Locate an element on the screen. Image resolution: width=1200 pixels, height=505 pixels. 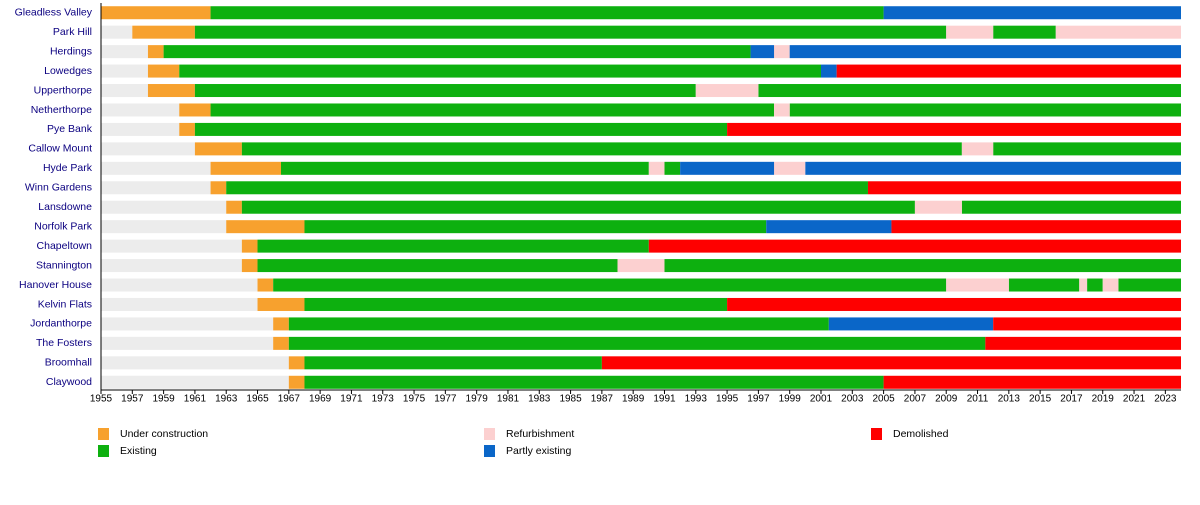
x-tick-label: 1999 is located at coordinates (790, 399).